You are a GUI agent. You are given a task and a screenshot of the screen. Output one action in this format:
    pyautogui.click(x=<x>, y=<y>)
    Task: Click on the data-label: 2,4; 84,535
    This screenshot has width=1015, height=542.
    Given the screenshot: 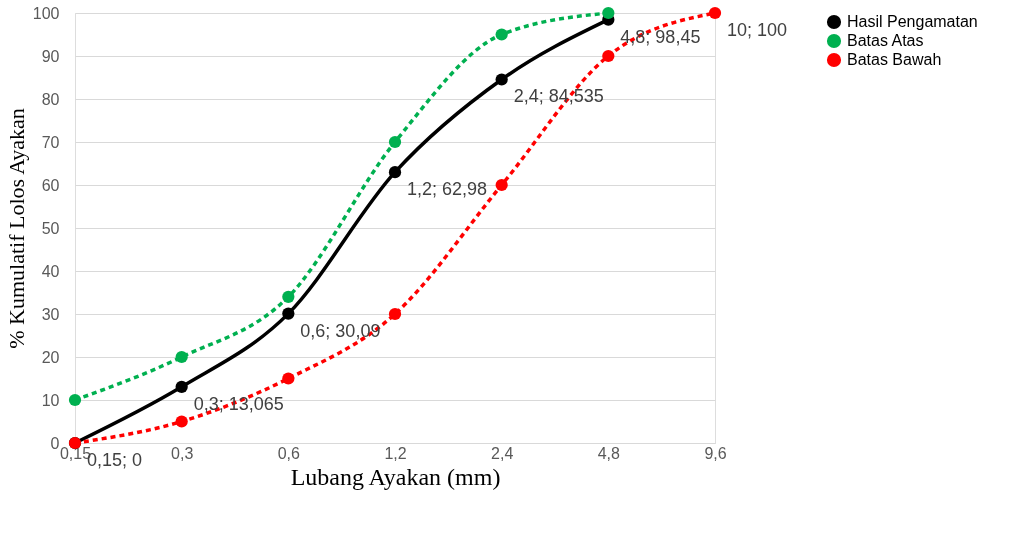 What is the action you would take?
    pyautogui.click(x=558, y=96)
    